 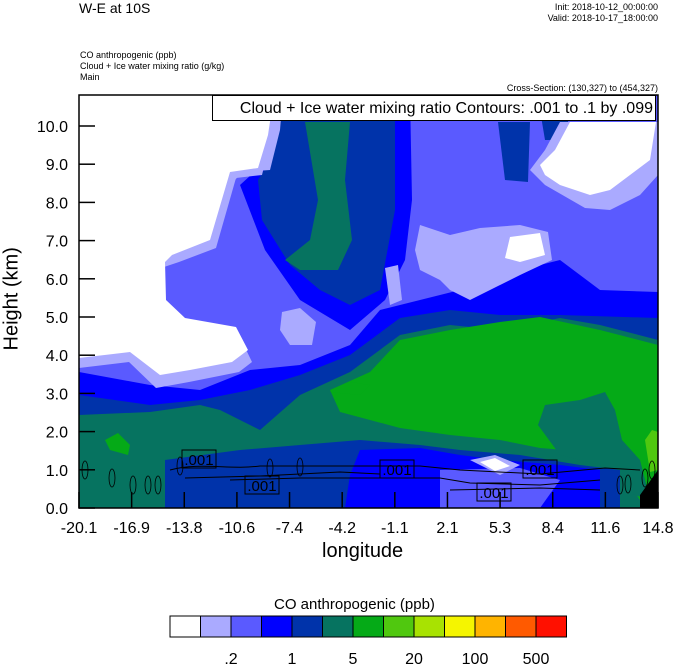 I want to click on contour-fill-darkblue-blob, so click(x=514, y=152).